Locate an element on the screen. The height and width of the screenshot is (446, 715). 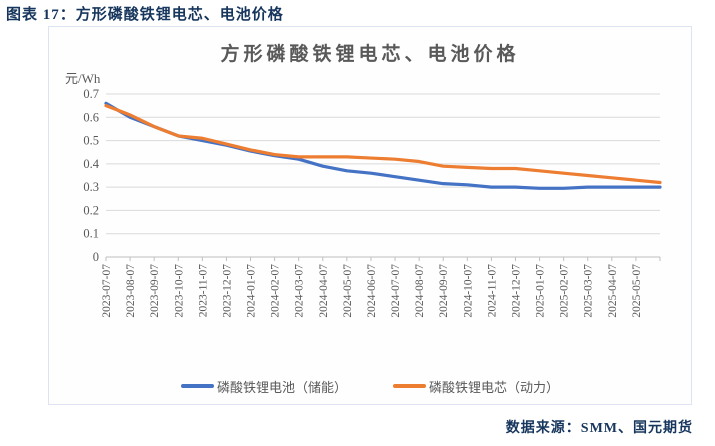
legend-swatch-blue-line is located at coordinates (197, 386).